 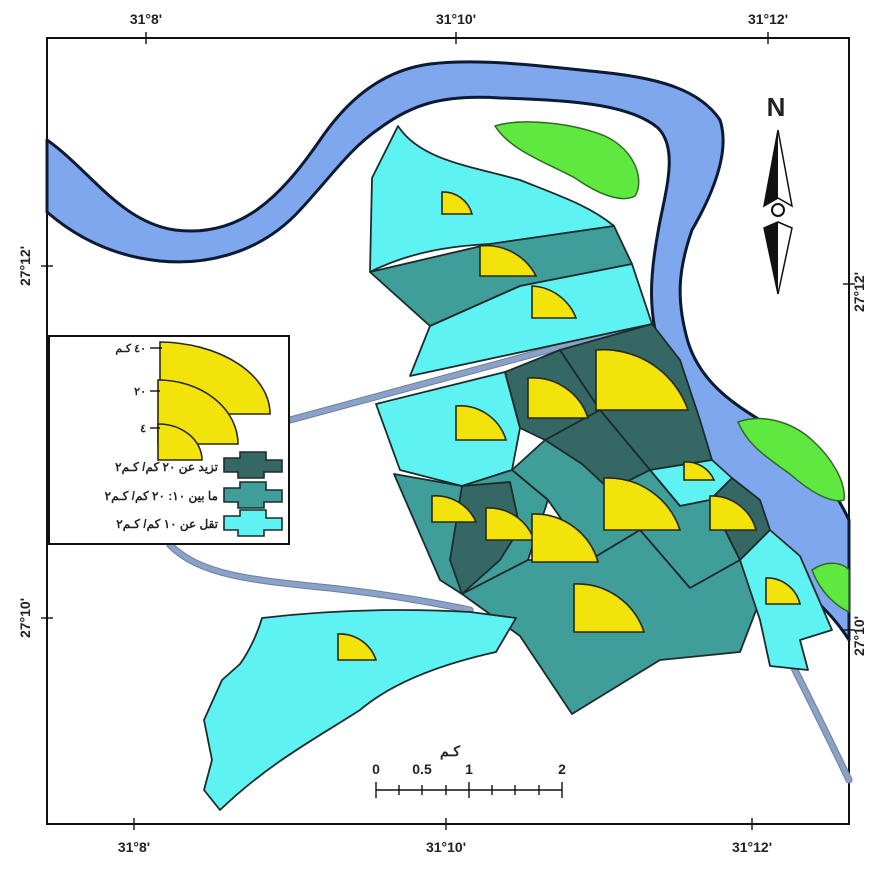 What do you see at coordinates (376, 769) in the screenshot?
I see `scale-label-0: 0` at bounding box center [376, 769].